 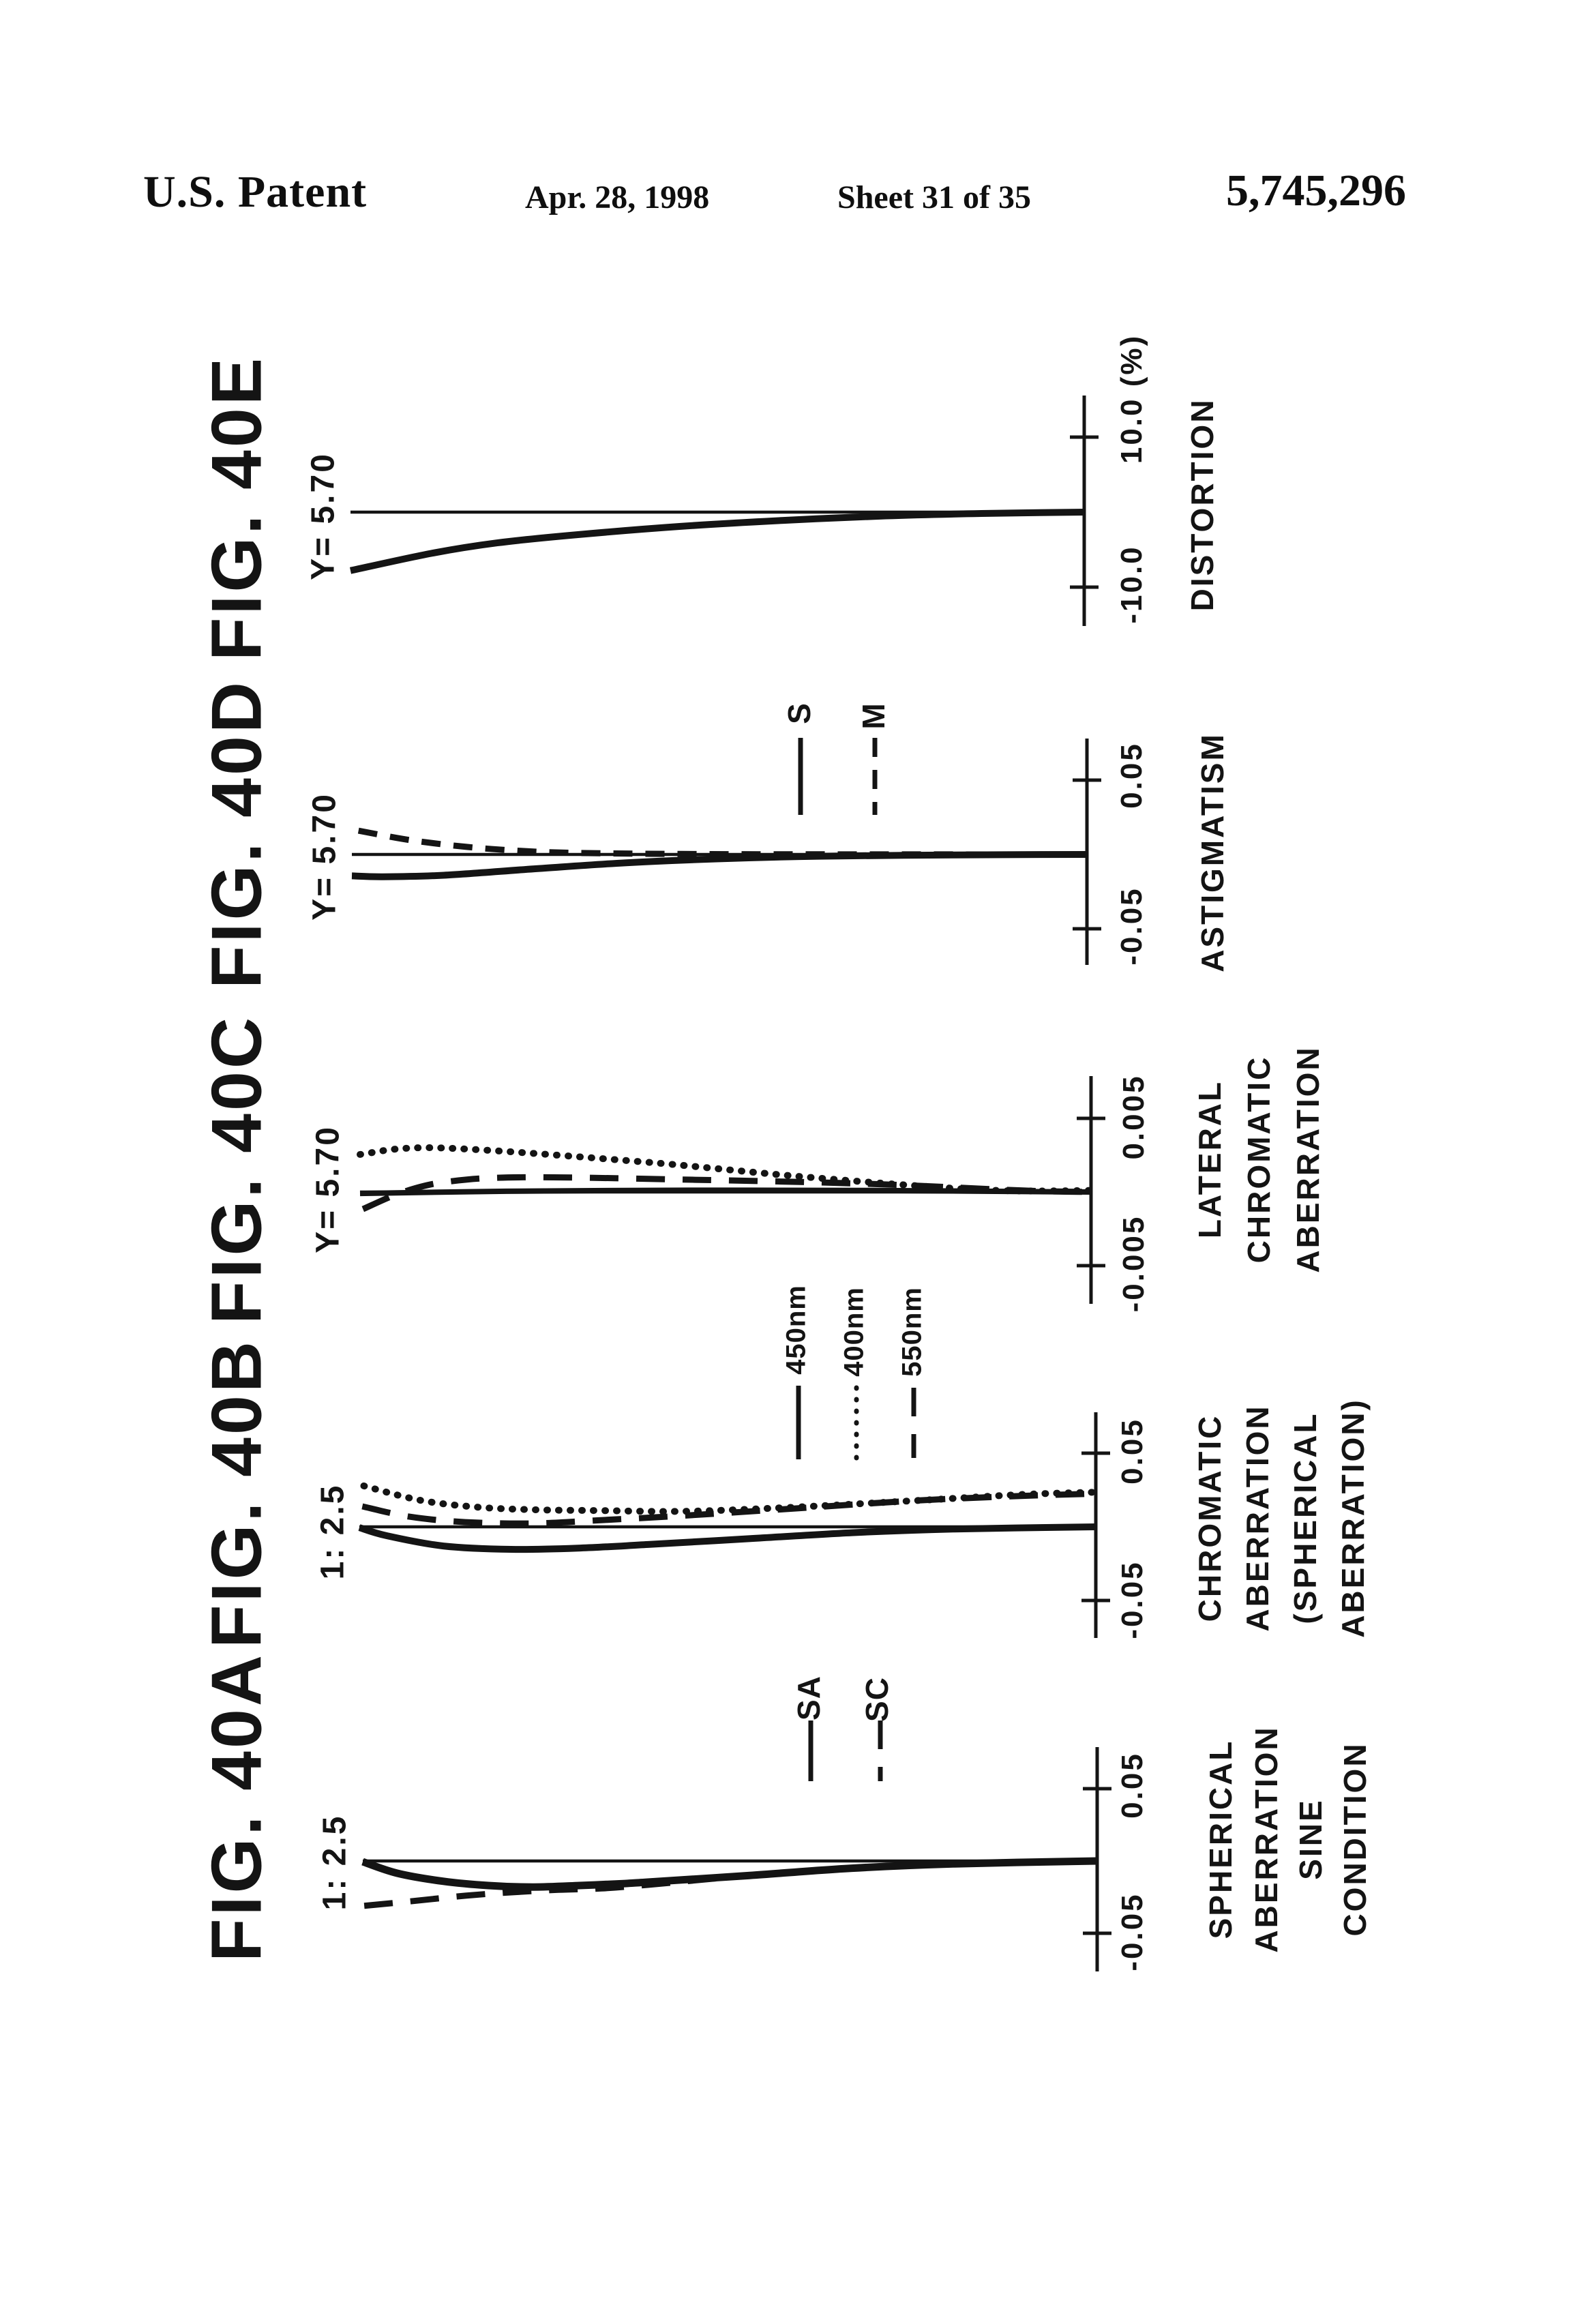 I want to click on header-sheet-number: Sheet 31 of 35, so click(x=934, y=197).